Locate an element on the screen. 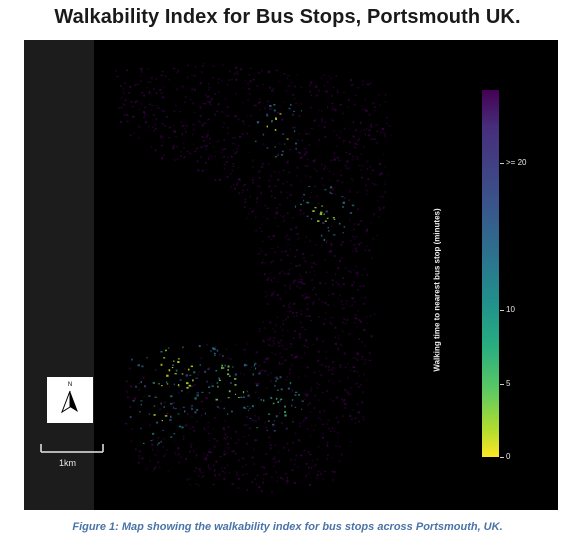 The image size is (575, 548). scale-bar-label: 1km is located at coordinates (68, 463).